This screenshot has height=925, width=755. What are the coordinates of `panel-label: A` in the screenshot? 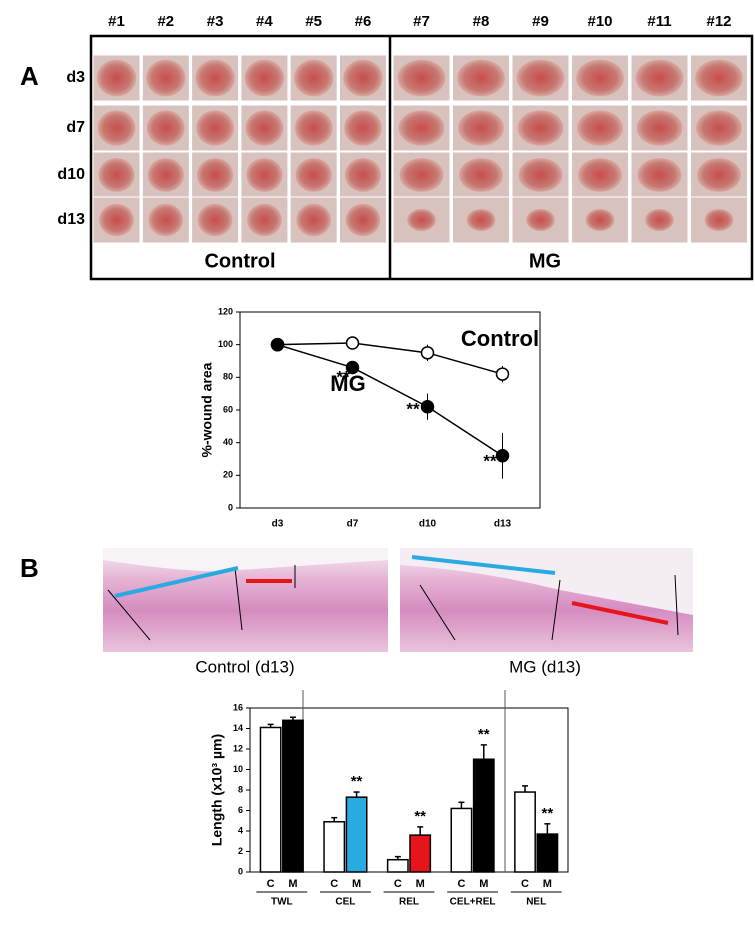 It's located at (29, 76).